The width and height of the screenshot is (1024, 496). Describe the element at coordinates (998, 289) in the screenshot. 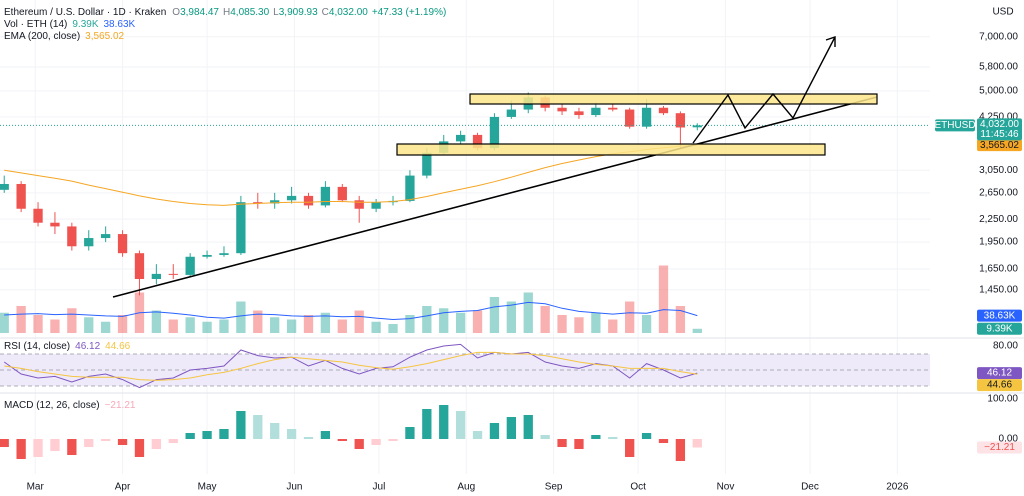

I see `y-tick-label: 1,450.00` at that location.